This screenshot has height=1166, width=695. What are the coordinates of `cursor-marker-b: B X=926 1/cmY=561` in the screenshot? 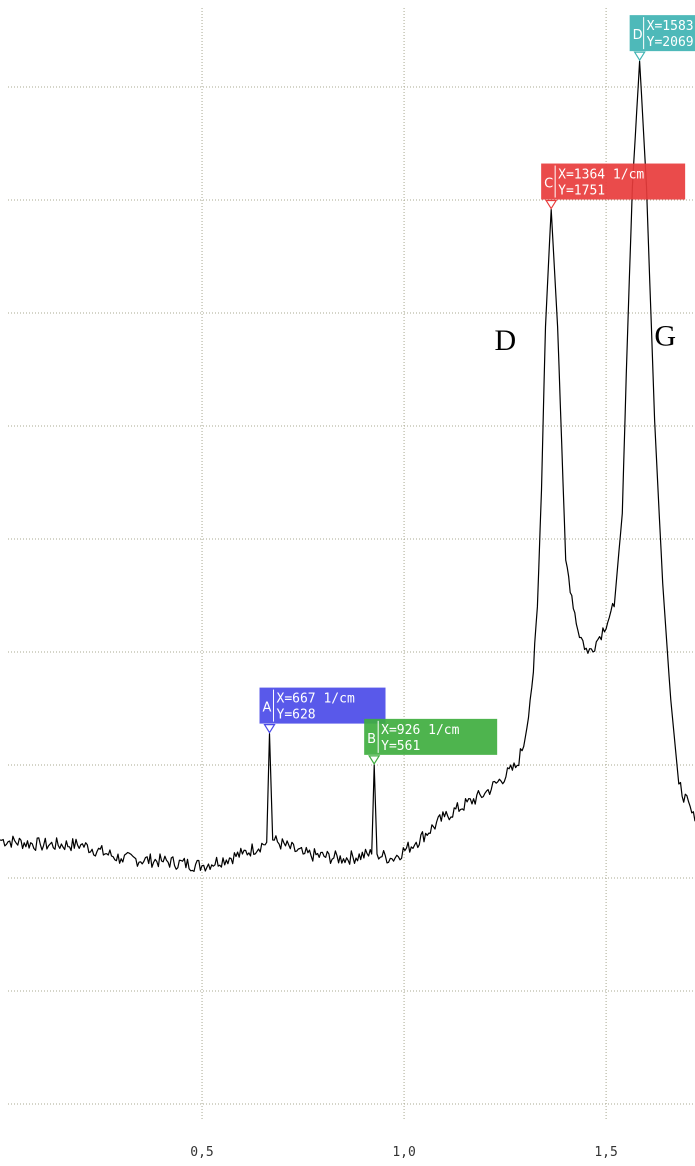 It's located at (431, 741).